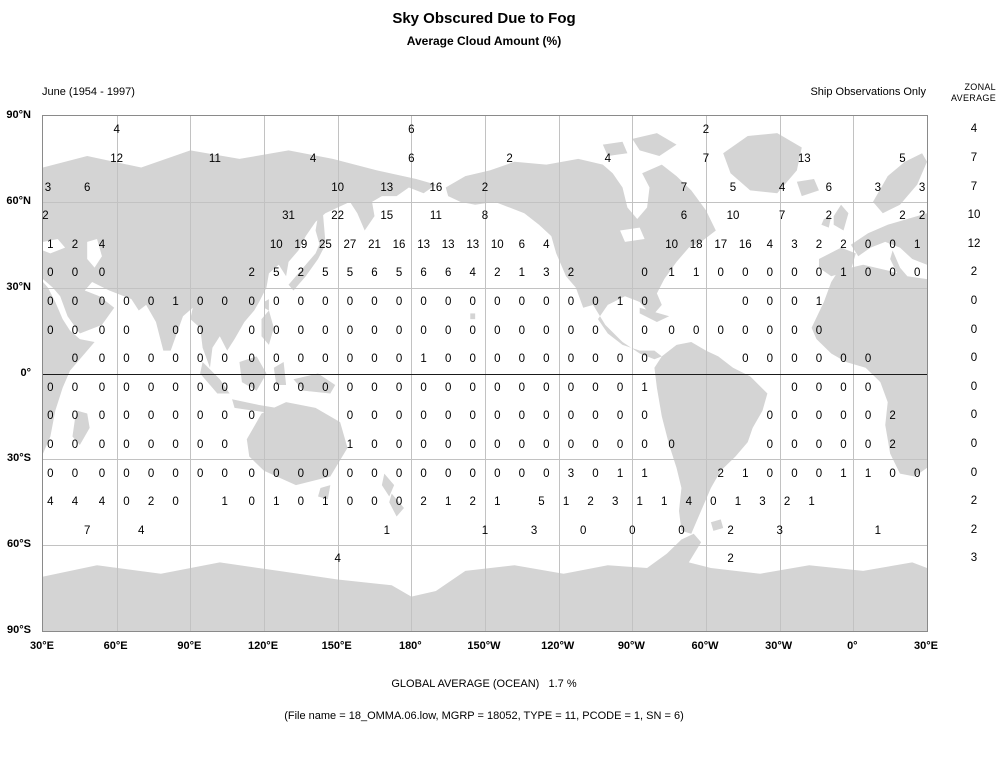  I want to click on landmass-cuba, so click(654, 314).